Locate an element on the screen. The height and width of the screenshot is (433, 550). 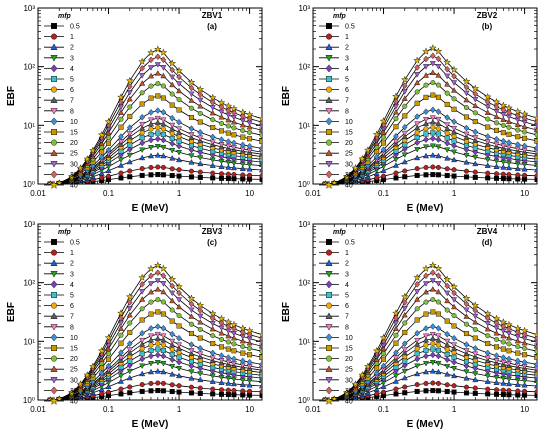
y-tick-label: 10³ is located at coordinates (304, 8).